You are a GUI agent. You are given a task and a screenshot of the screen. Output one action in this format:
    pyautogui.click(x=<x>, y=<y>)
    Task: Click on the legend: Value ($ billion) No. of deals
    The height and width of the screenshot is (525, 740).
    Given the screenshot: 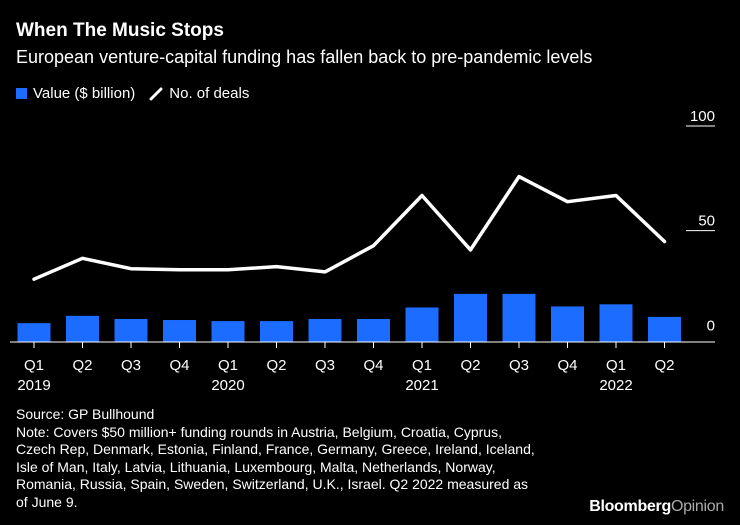 What is the action you would take?
    pyautogui.click(x=139, y=93)
    